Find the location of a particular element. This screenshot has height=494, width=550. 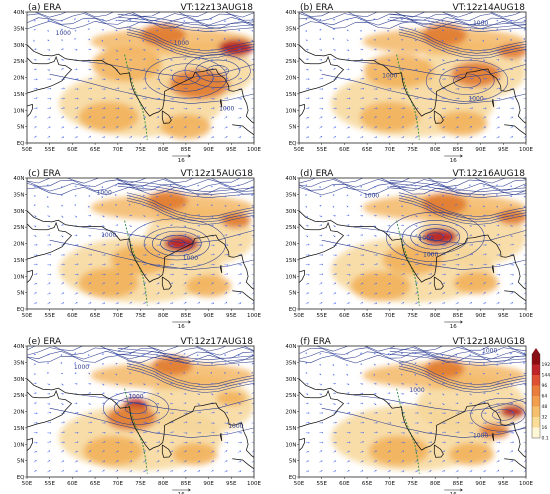

reference-vector is located at coordinates (453, 156).